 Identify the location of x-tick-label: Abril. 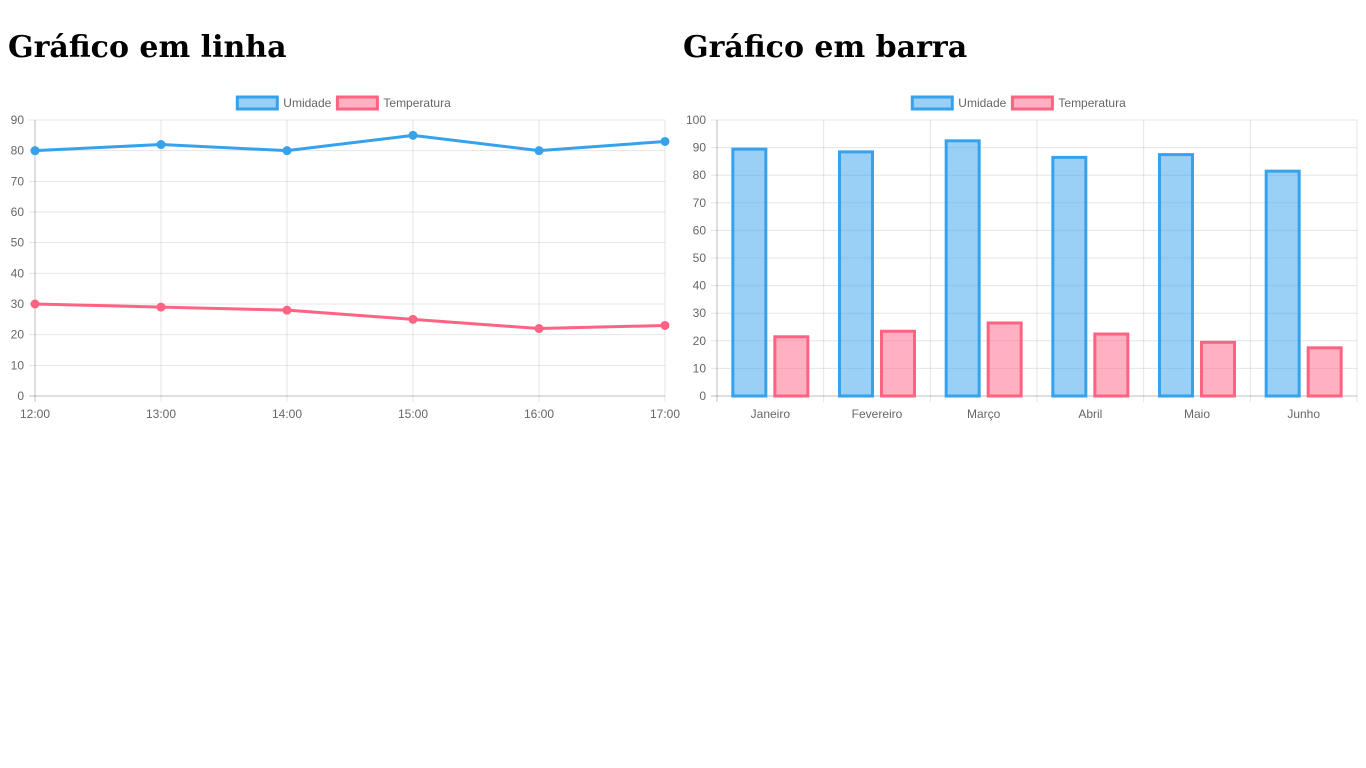
(1090, 414).